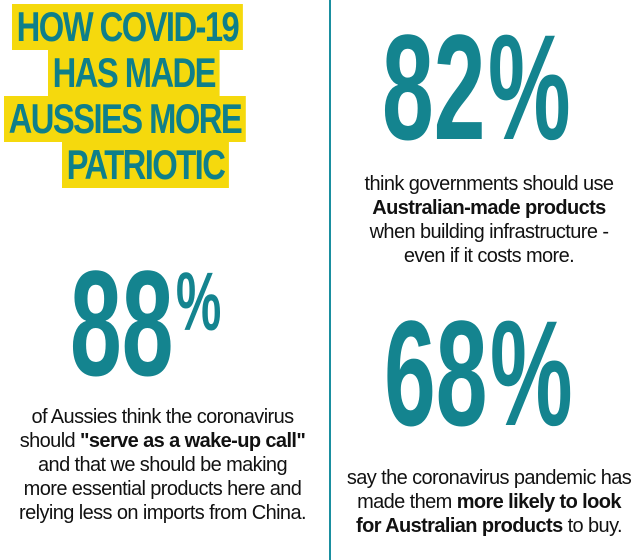 The height and width of the screenshot is (560, 640). What do you see at coordinates (125, 119) in the screenshot?
I see `headline-line-3: AUSSIES MORE` at bounding box center [125, 119].